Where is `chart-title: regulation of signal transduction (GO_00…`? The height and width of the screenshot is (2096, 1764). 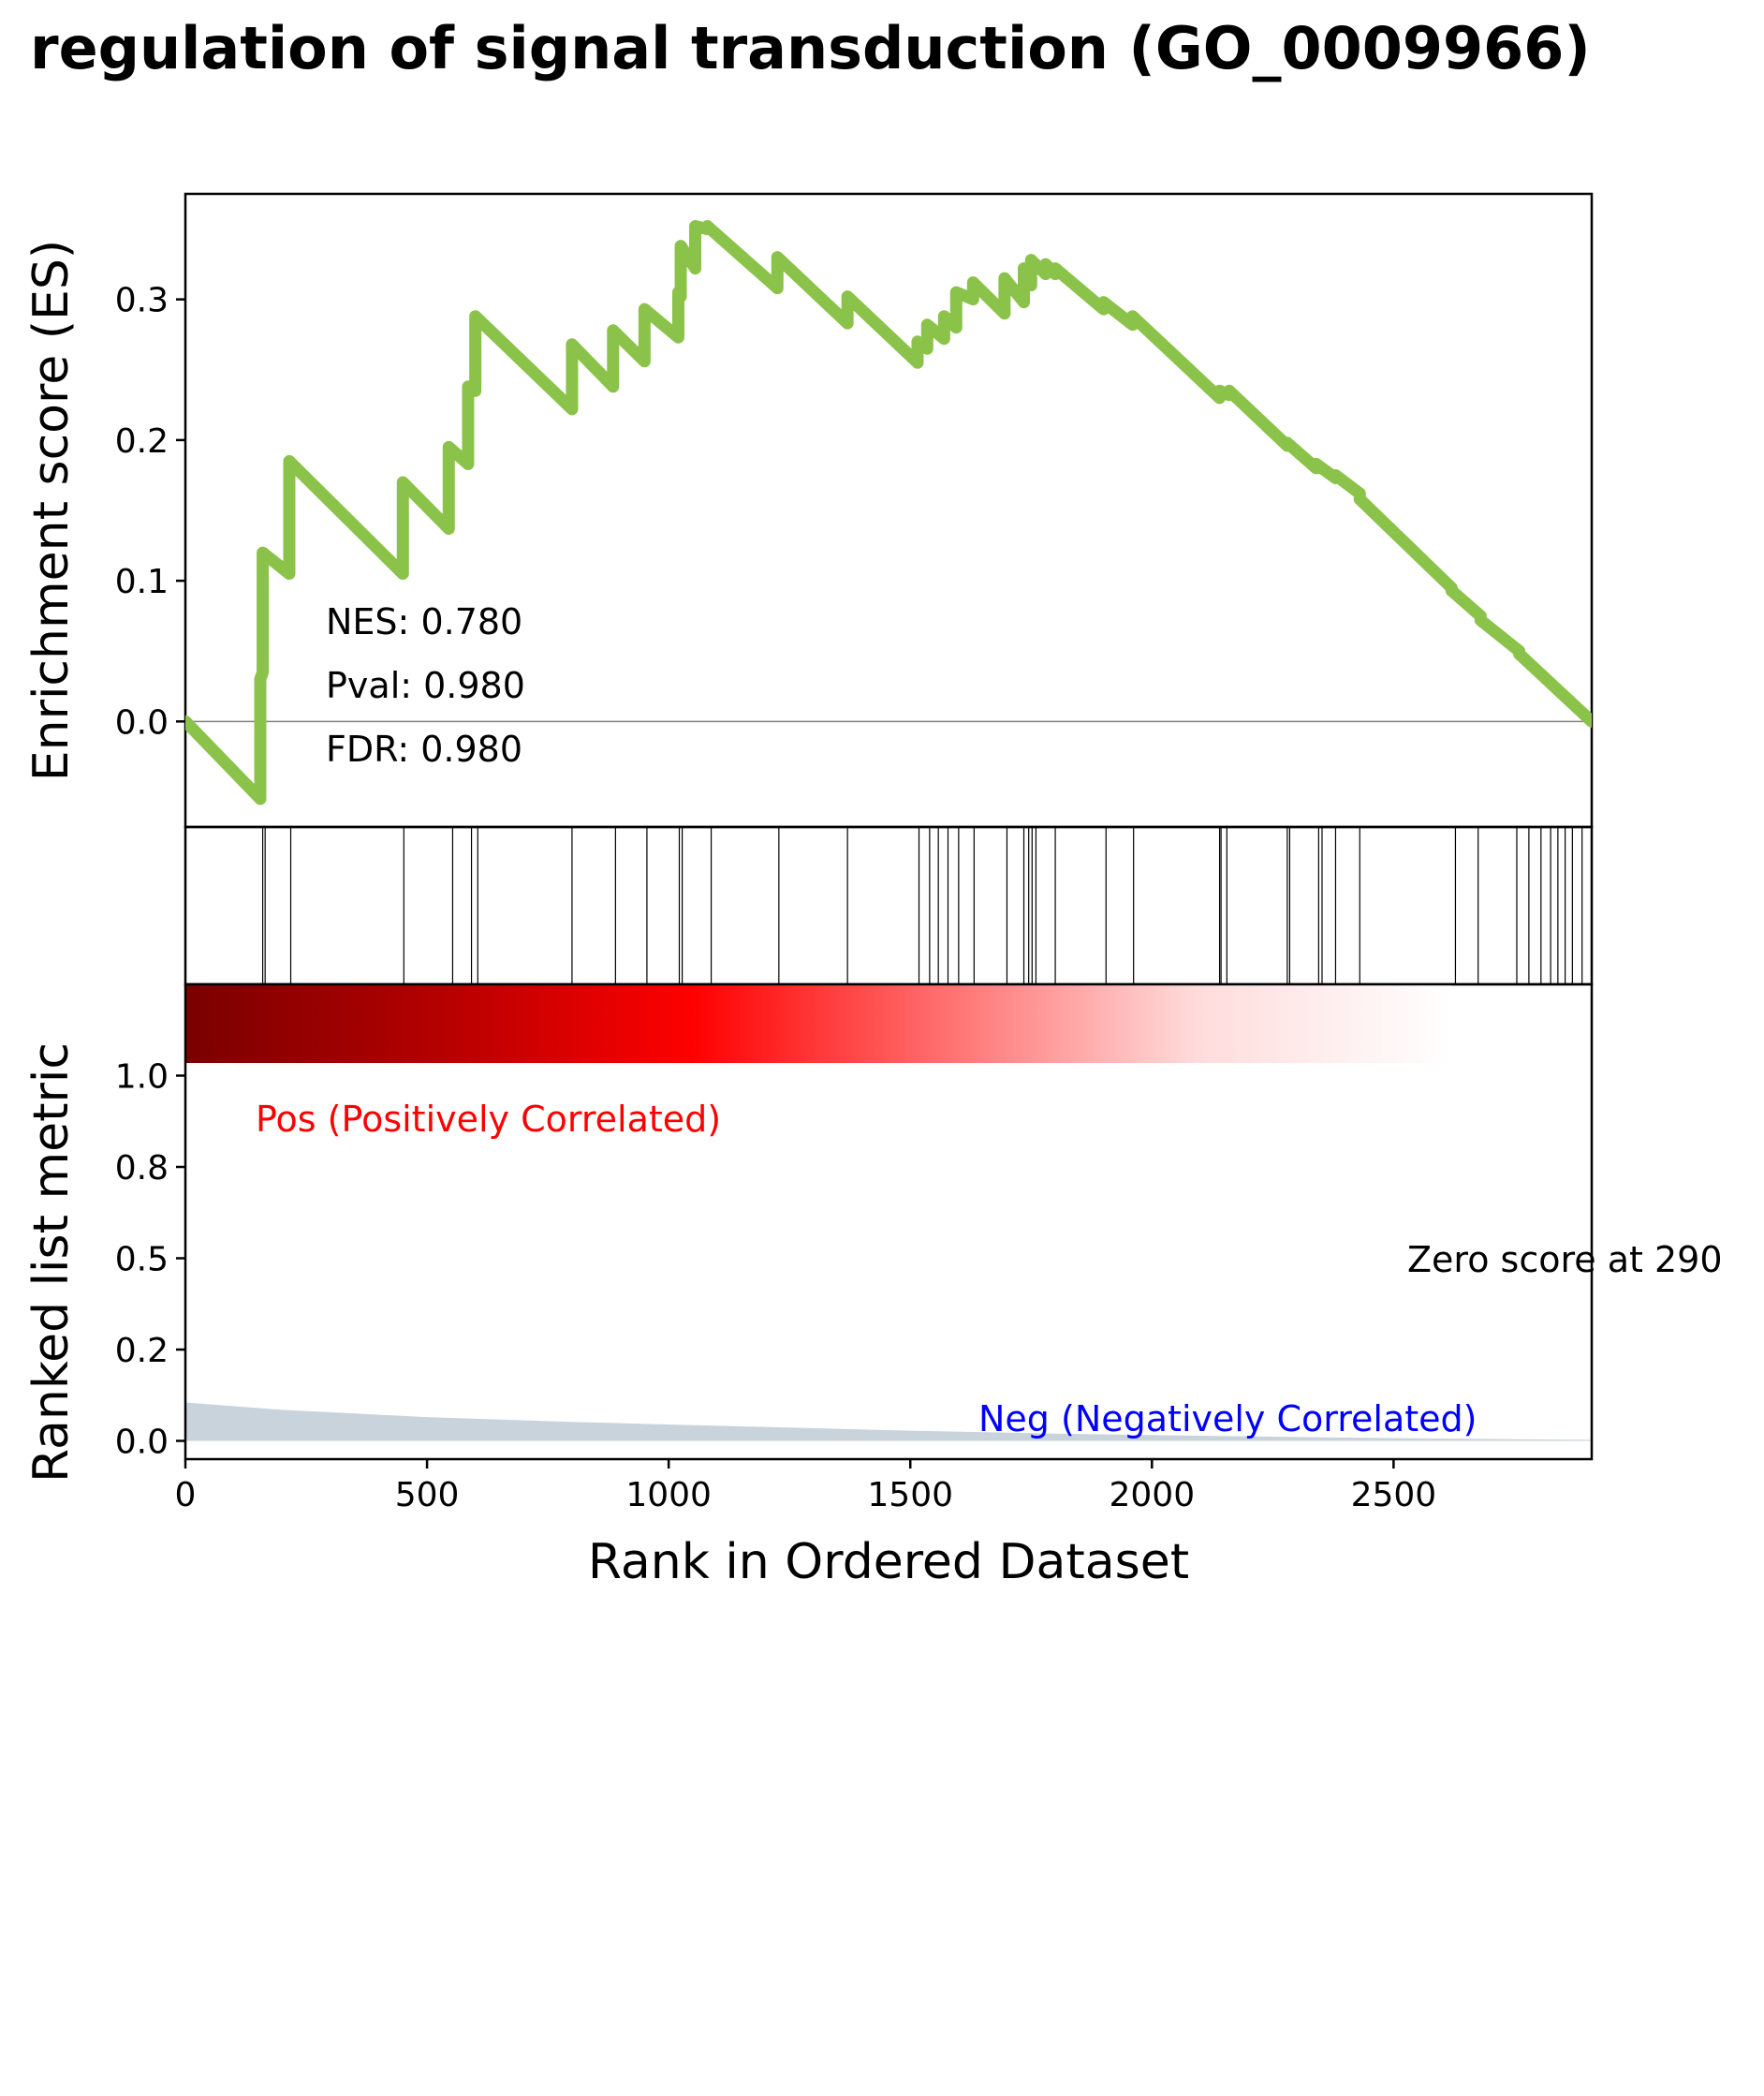
chart-title: regulation of signal transduction (GO_00… is located at coordinates (811, 48).